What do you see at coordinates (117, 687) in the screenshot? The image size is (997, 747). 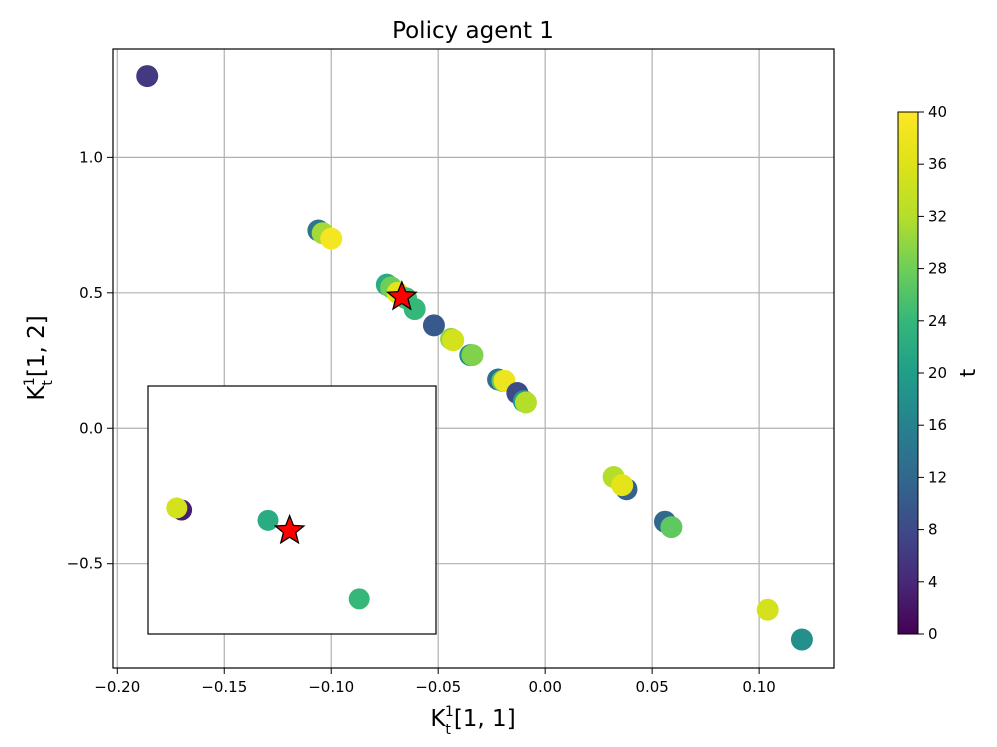 I see `x-tick-label: −0.20` at bounding box center [117, 687].